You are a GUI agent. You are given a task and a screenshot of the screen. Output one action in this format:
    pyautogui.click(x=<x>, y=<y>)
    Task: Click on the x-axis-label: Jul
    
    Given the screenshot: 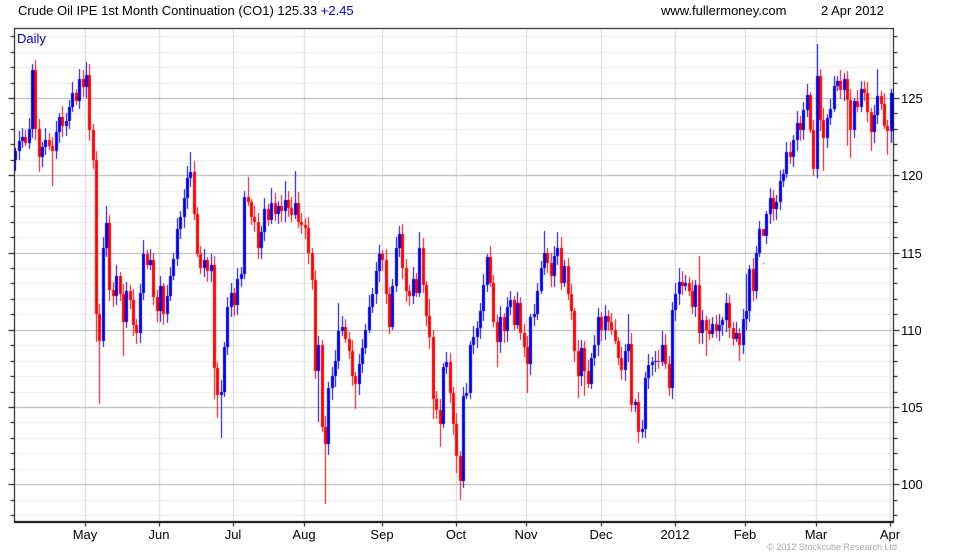 What is the action you would take?
    pyautogui.click(x=233, y=534)
    